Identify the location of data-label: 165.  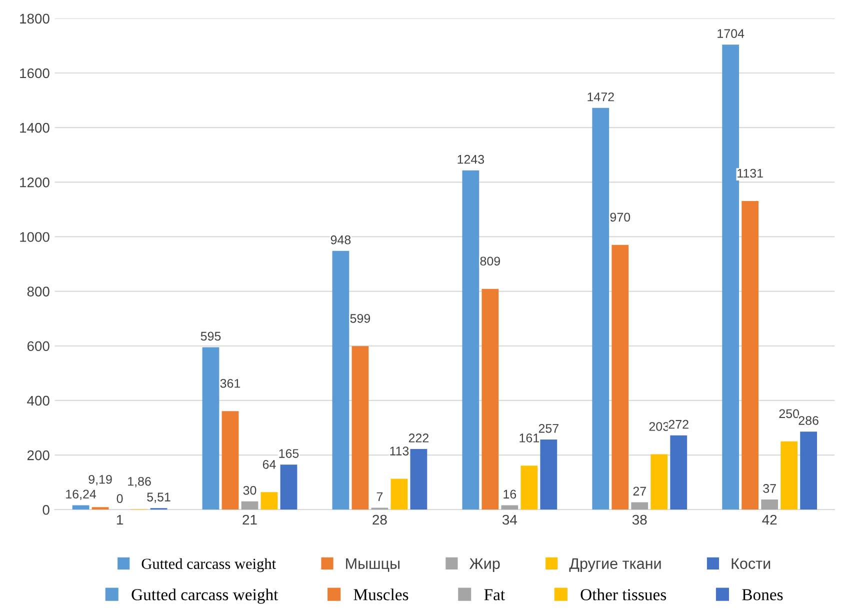
(289, 453).